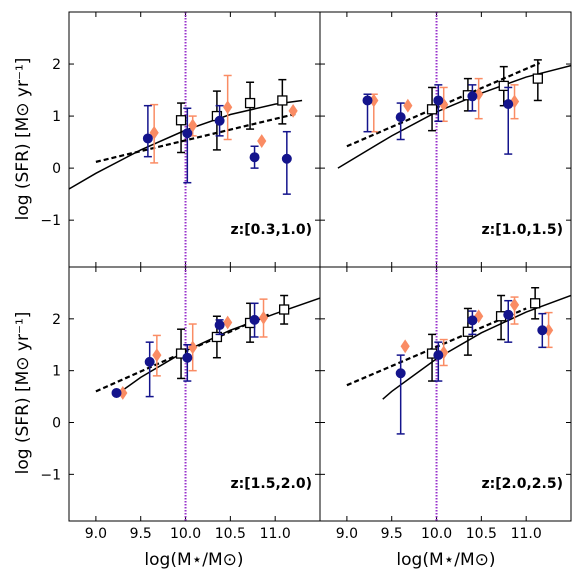 The width and height of the screenshot is (579, 579). What do you see at coordinates (196, 137) in the screenshot?
I see `linear-fit-line` at bounding box center [196, 137].